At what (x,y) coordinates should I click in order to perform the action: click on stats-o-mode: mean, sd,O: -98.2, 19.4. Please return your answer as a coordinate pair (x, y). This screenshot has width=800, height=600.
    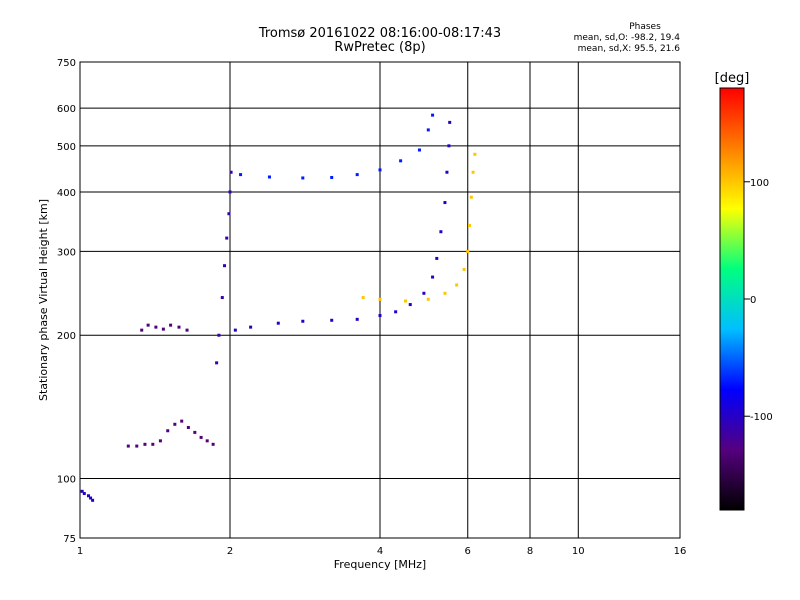
    Looking at the image, I should click on (626, 38).